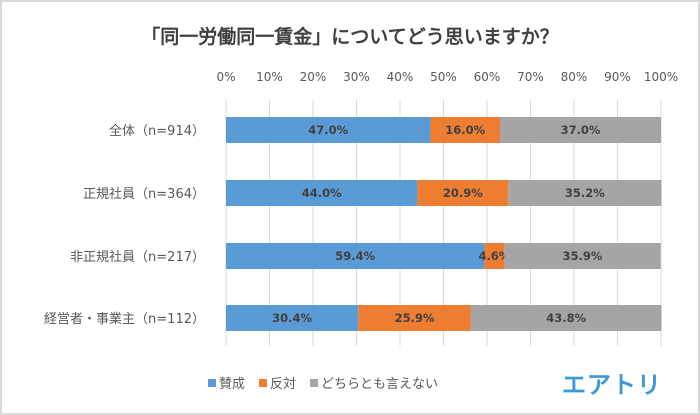 The image size is (700, 415). Describe the element at coordinates (283, 384) in the screenshot. I see `legend-label: 反対` at that location.